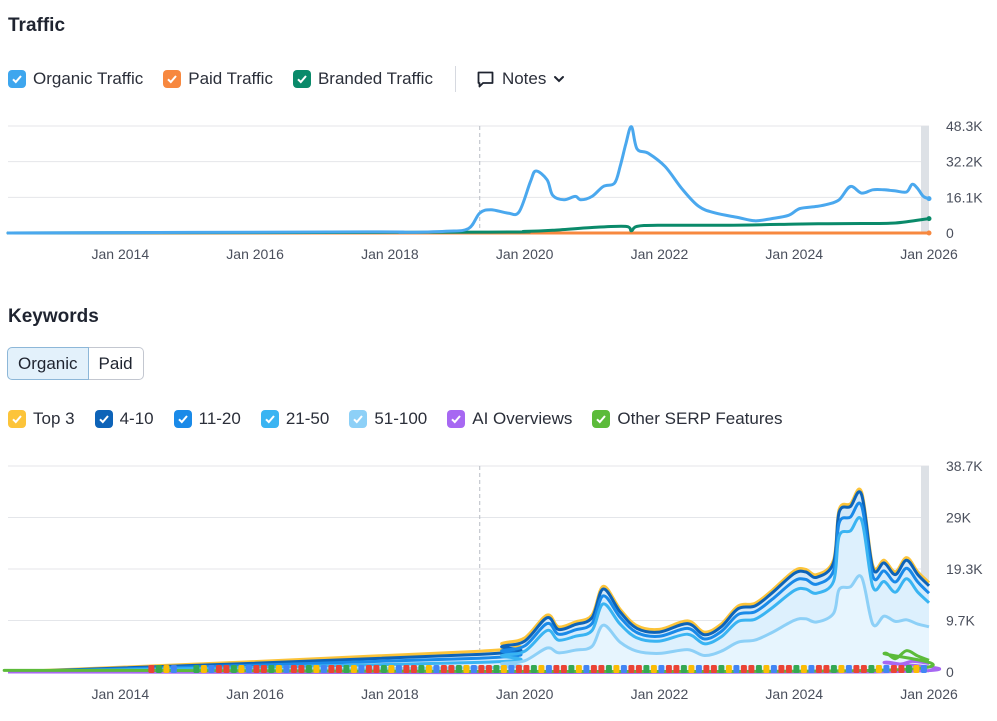  What do you see at coordinates (362, 79) in the screenshot?
I see `legend-branded-traffic: Branded Traffic` at bounding box center [362, 79].